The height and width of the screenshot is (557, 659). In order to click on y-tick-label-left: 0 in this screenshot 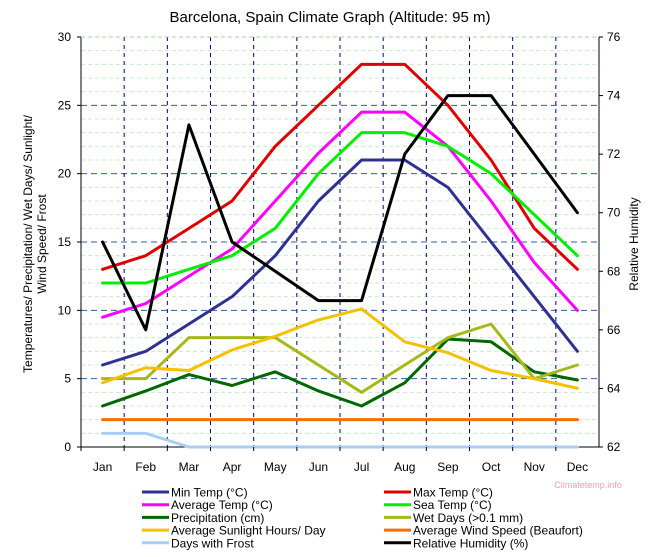, I will do `click(67, 447)`.